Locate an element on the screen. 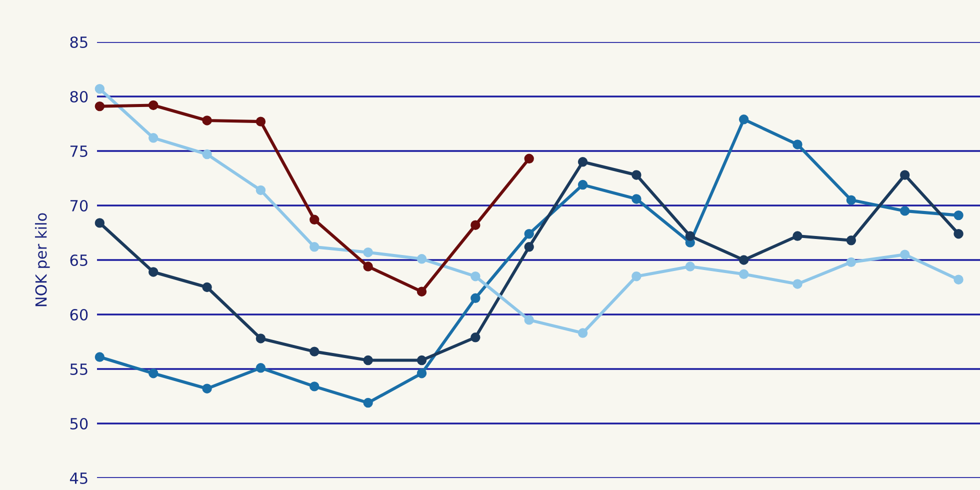 The height and width of the screenshot is (490, 980). y-tick-label: 65 is located at coordinates (79, 260).